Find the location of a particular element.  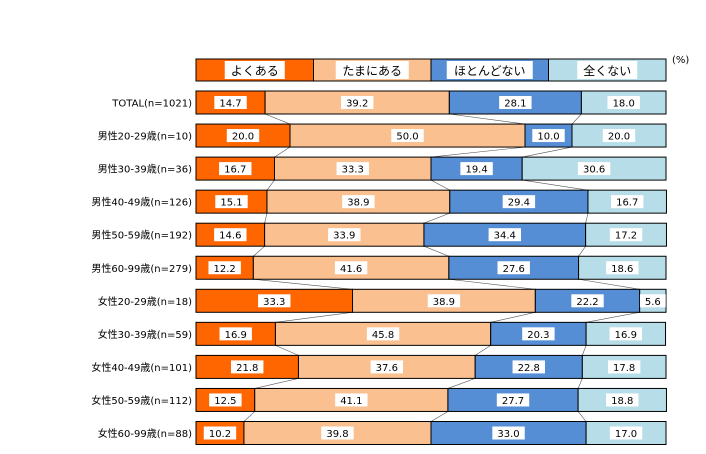

data-label: 29.4 is located at coordinates (519, 203).